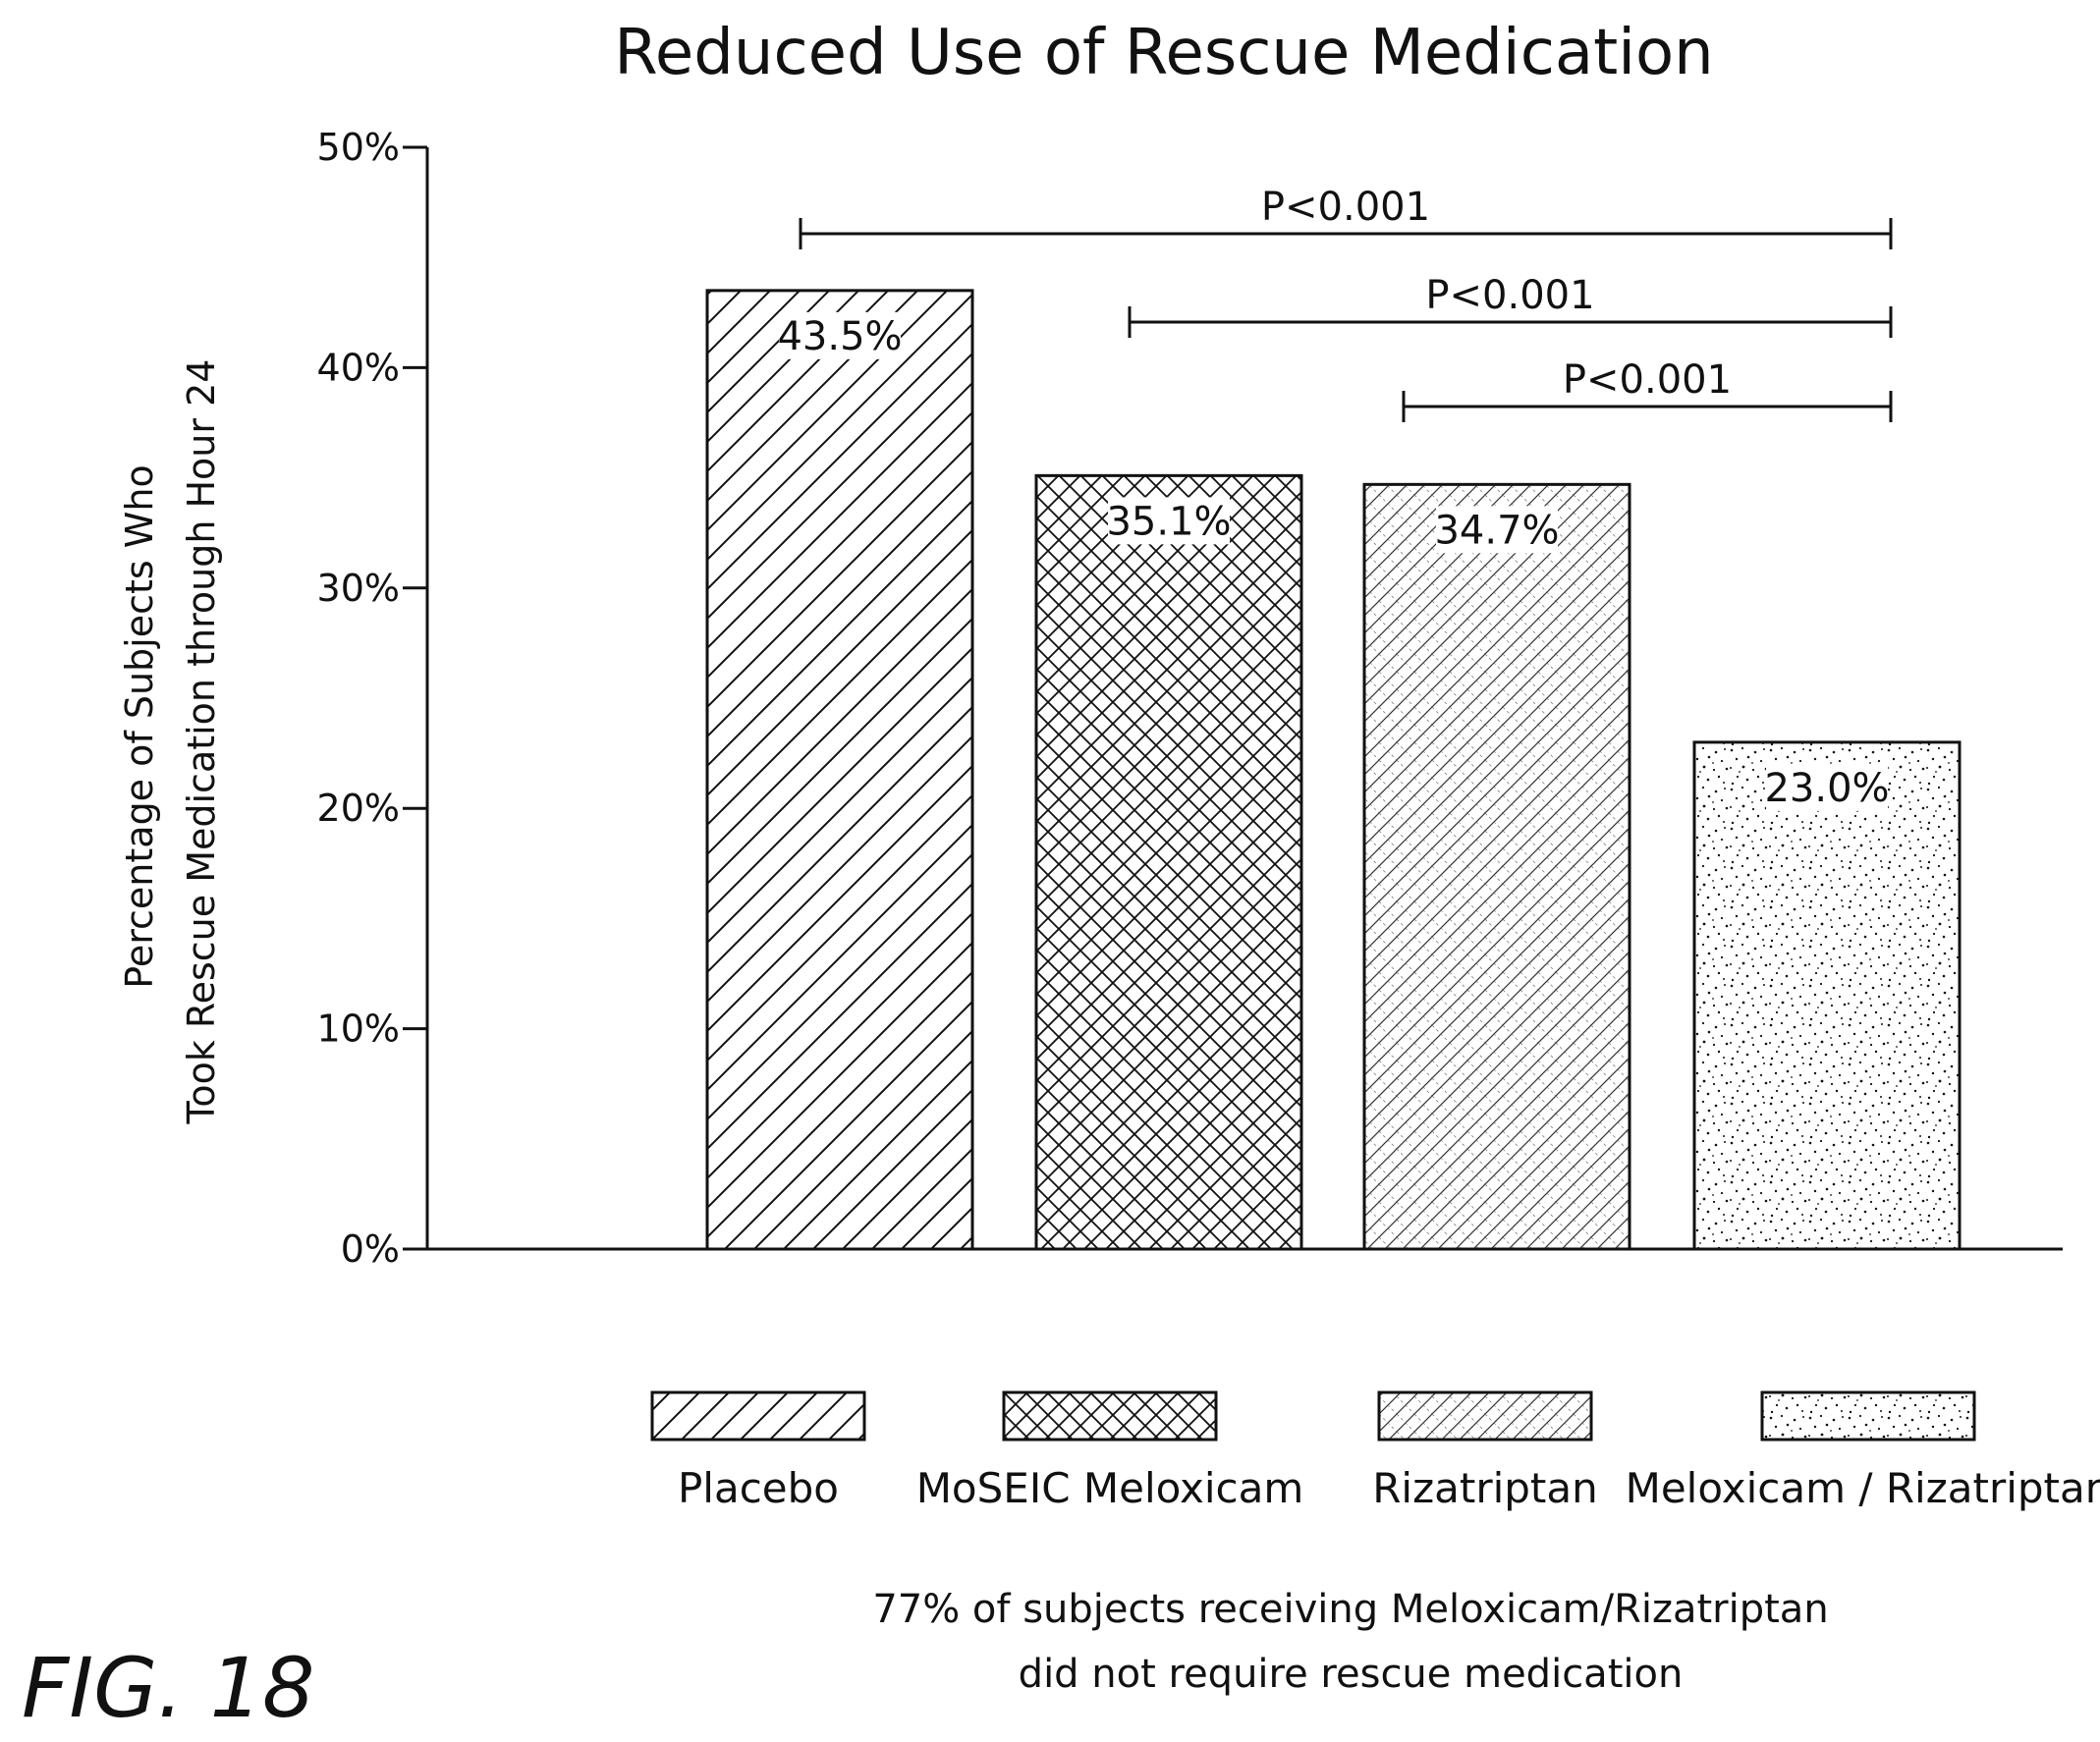 This screenshot has width=2100, height=1742. I want to click on legend-label: Rizatriptan, so click(1485, 1488).